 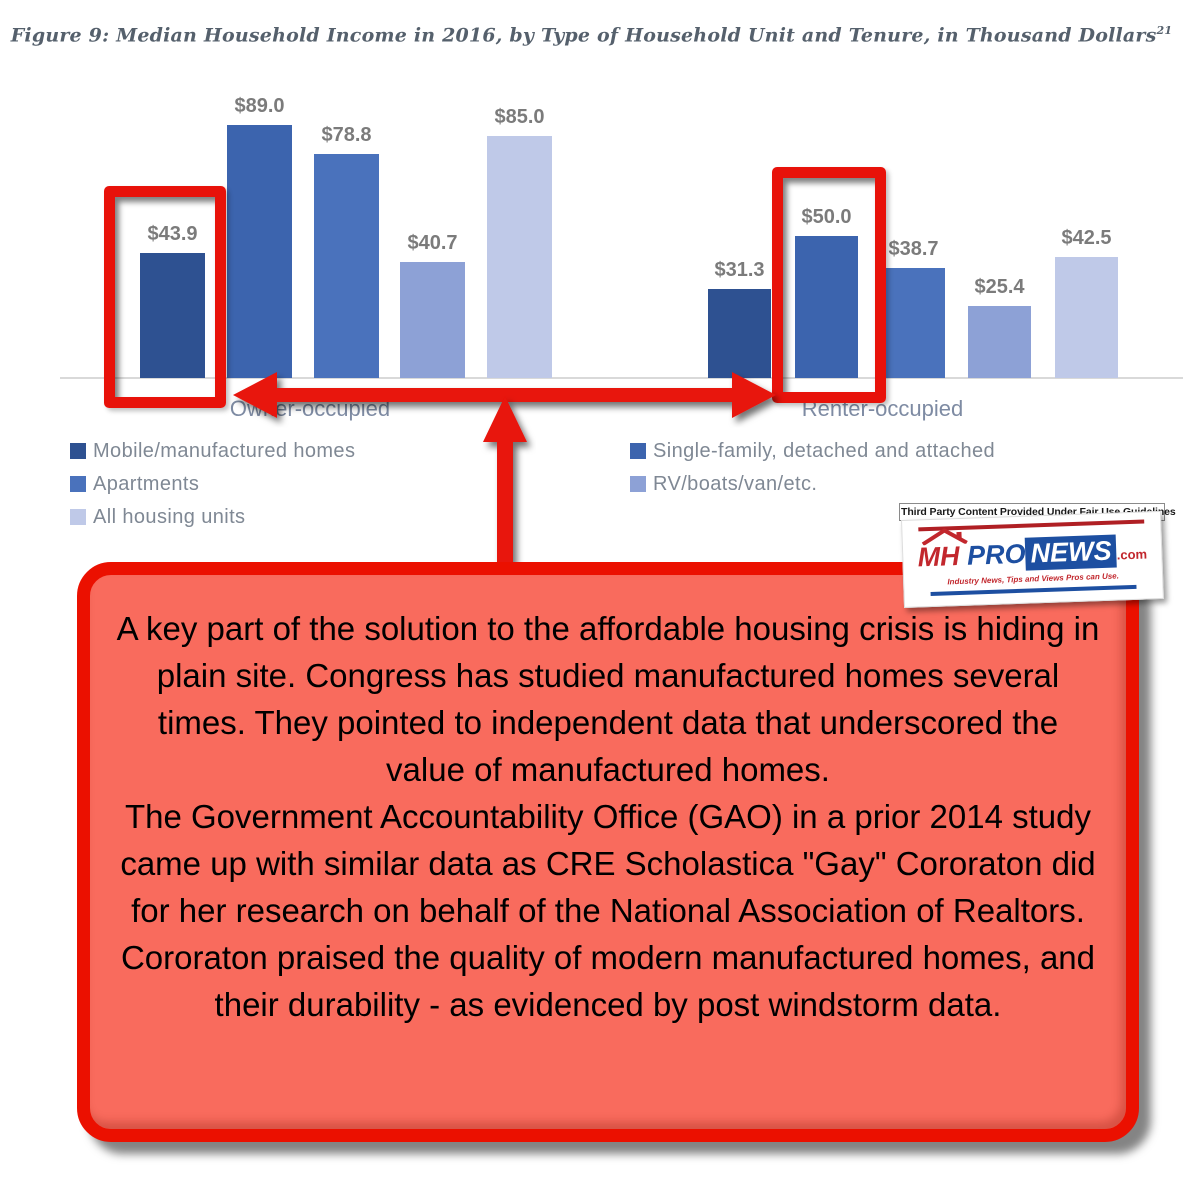 What do you see at coordinates (996, 554) in the screenshot?
I see `logo-pro-text: PRO` at bounding box center [996, 554].